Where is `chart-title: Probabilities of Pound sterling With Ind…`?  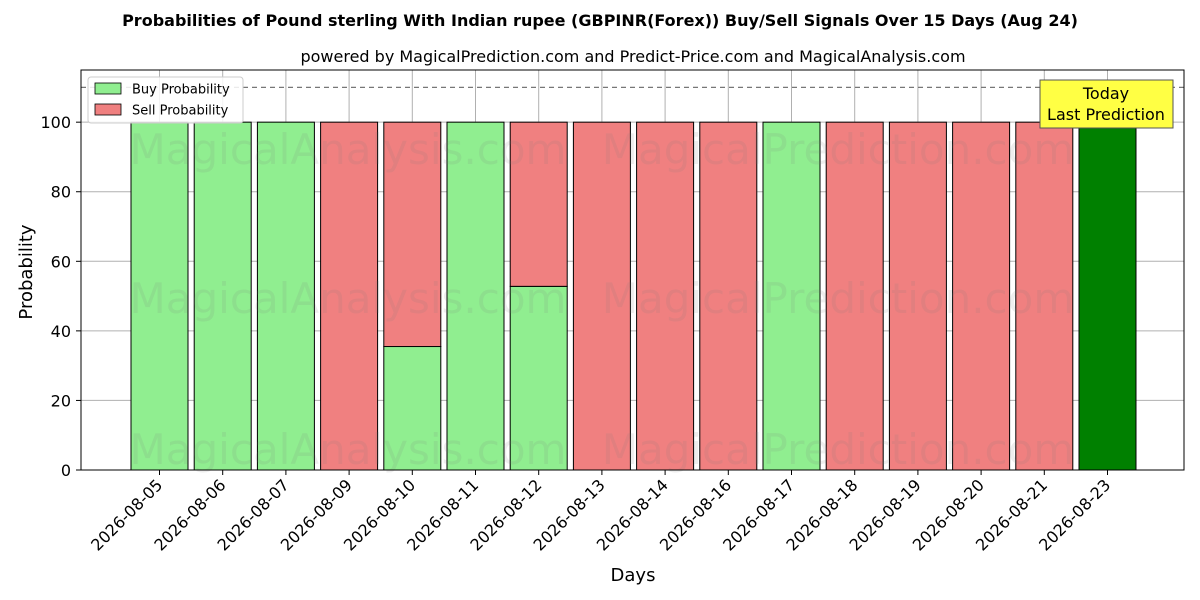
chart-title: Probabilities of Pound sterling With Ind… is located at coordinates (600, 20).